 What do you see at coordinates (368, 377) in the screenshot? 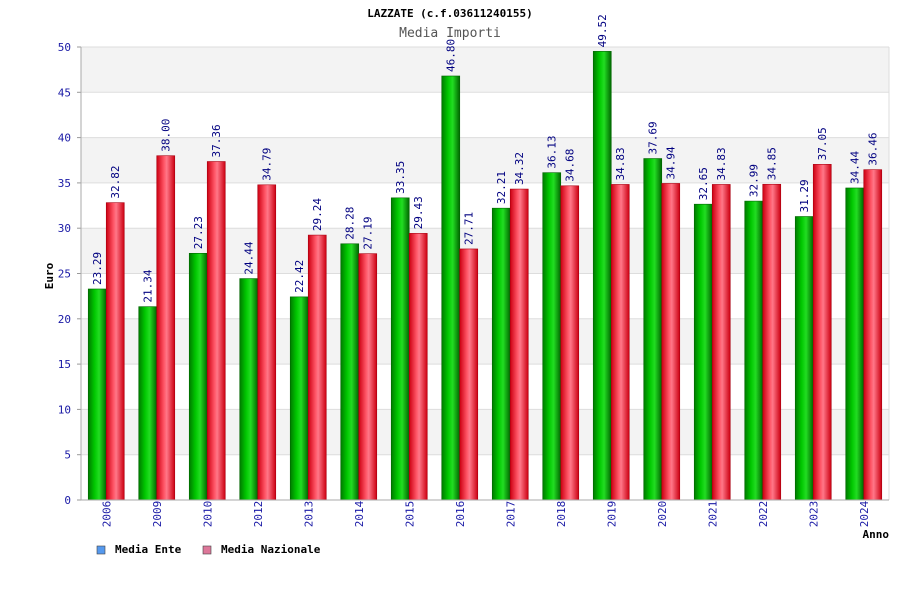
I see `bar-nazionale-2014` at bounding box center [368, 377].